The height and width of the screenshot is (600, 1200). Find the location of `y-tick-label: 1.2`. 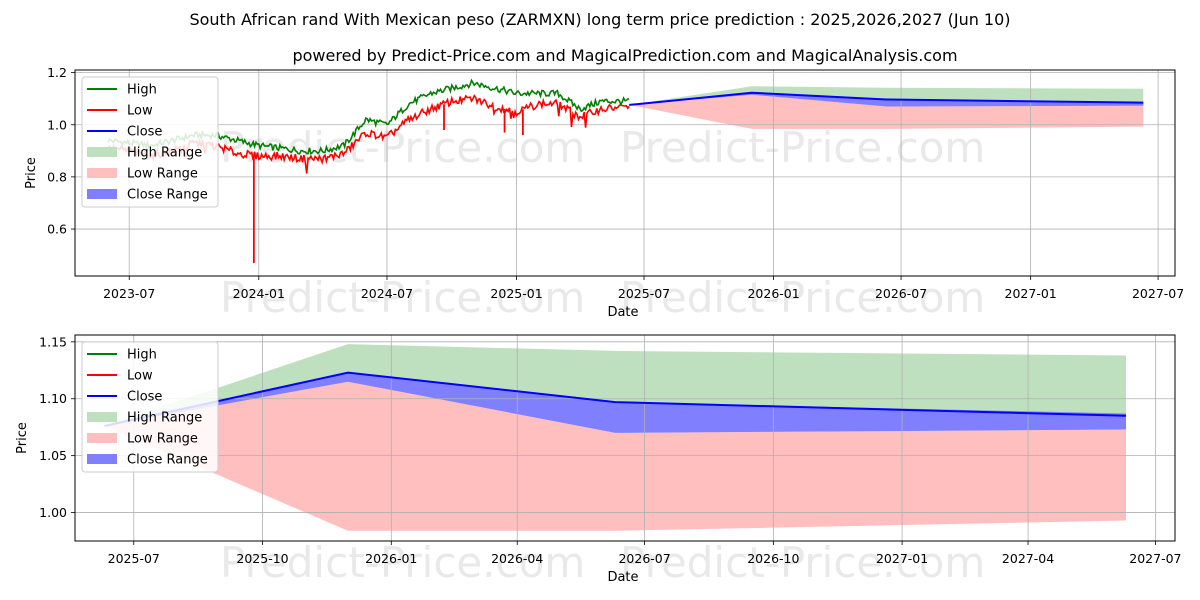

y-tick-label: 1.2 is located at coordinates (57, 72).